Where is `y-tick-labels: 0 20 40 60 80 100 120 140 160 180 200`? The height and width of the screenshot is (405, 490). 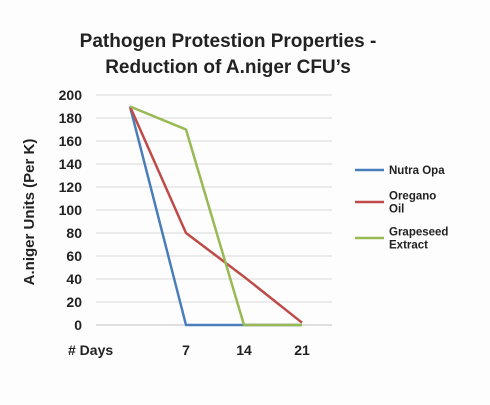
y-tick-labels: 0 20 40 60 80 100 120 140 160 180 200 is located at coordinates (71, 210).